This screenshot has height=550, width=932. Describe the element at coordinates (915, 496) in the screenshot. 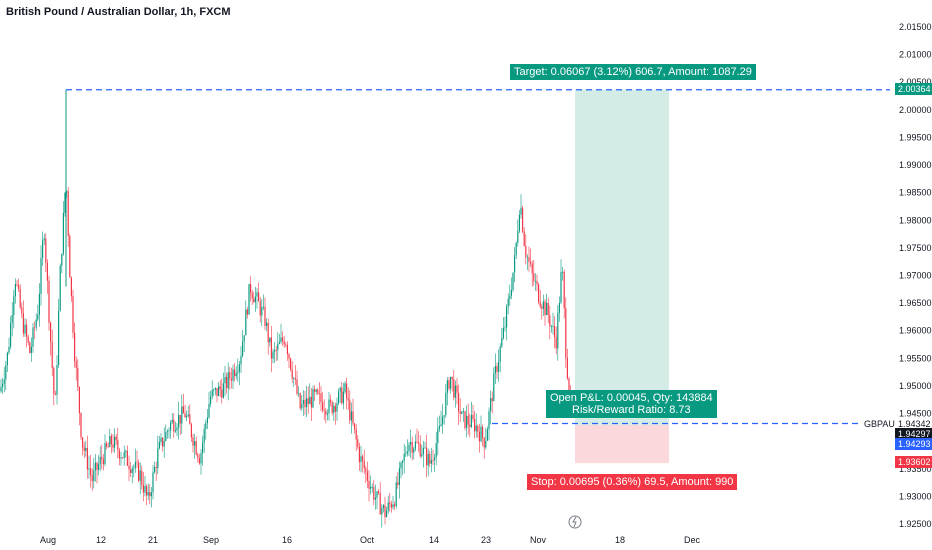

I see `y-tick-label: 1.93000` at that location.